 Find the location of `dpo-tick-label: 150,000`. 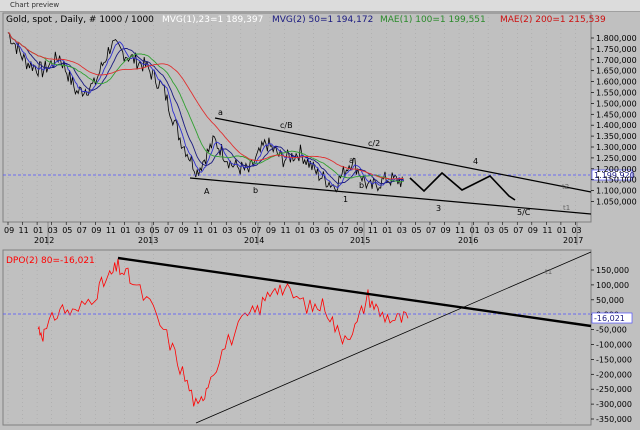

dpo-tick-label: 150,000 is located at coordinates (612, 270).